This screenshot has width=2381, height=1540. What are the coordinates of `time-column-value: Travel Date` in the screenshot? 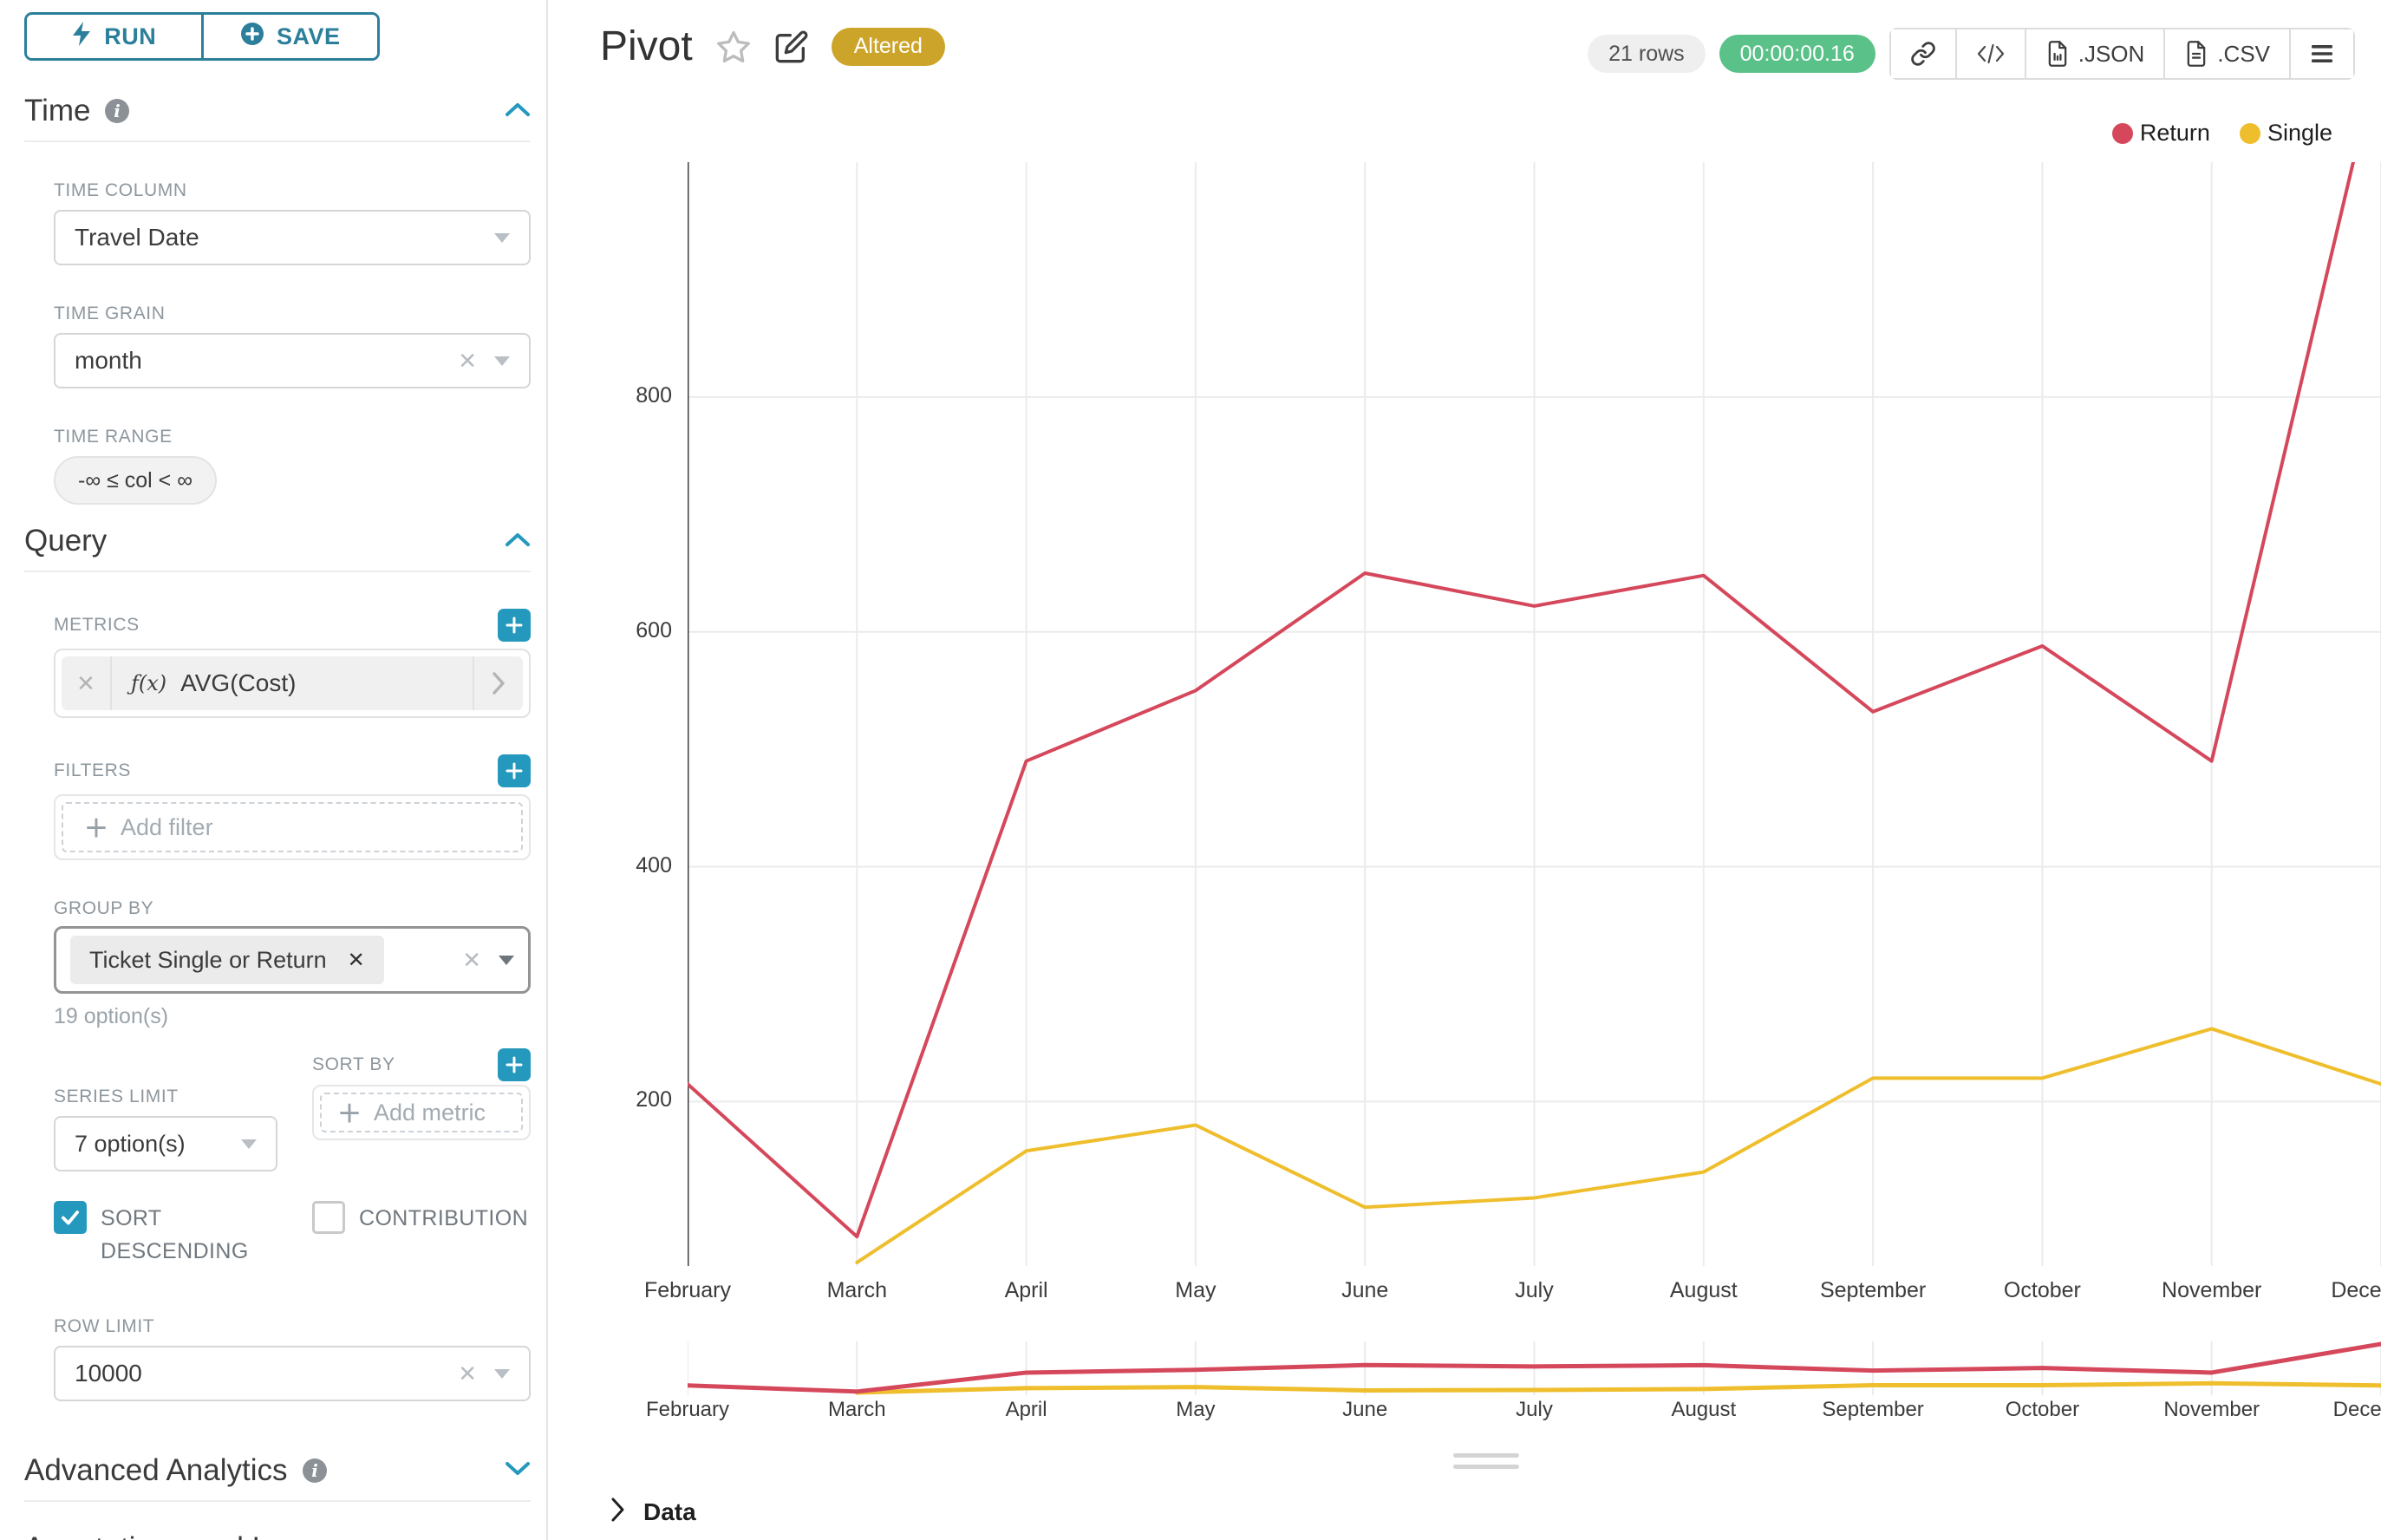 It's located at (137, 238).